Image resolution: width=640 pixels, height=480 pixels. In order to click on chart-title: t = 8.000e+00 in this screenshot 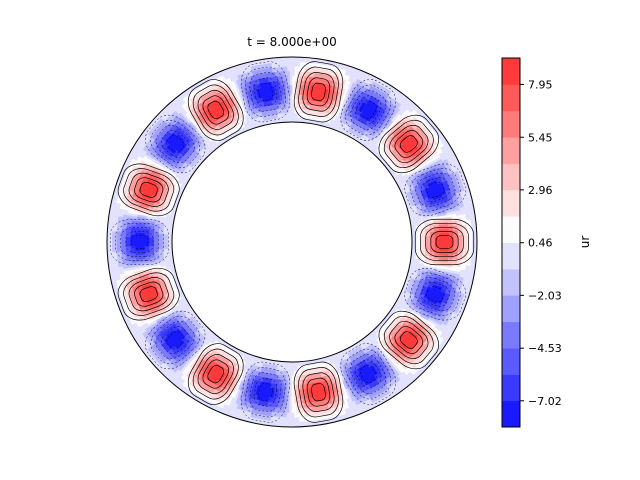, I will do `click(291, 42)`.